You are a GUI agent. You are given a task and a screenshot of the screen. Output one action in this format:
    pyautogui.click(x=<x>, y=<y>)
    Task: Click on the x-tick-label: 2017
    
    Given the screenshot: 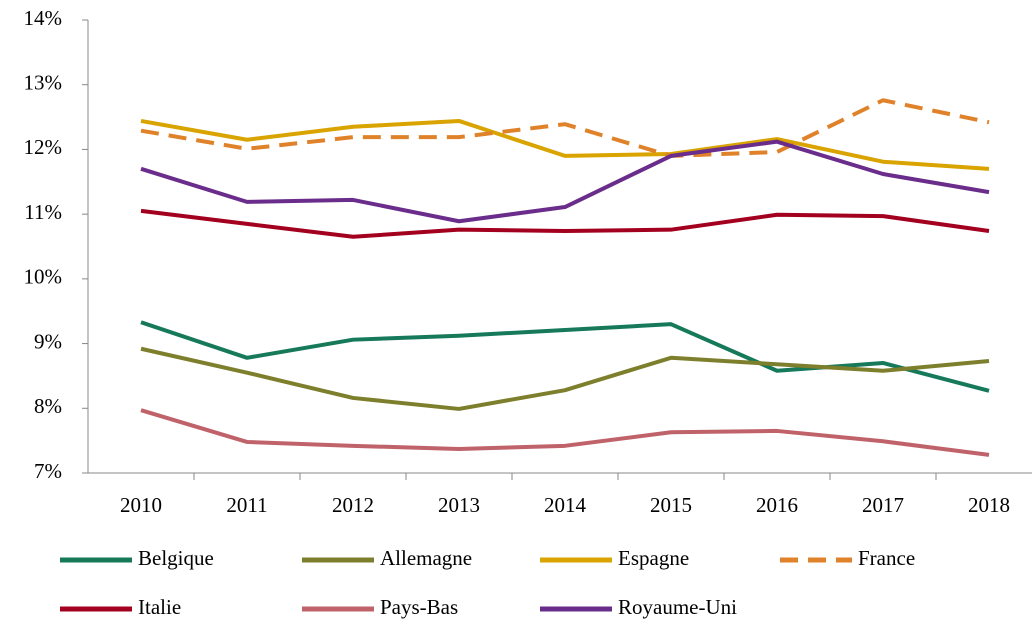 What is the action you would take?
    pyautogui.click(x=883, y=505)
    